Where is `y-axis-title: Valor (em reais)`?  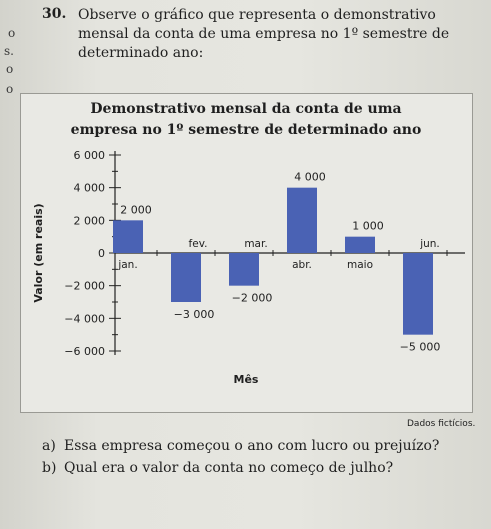
y-axis-title: Valor (em reais) is located at coordinates (38, 252).